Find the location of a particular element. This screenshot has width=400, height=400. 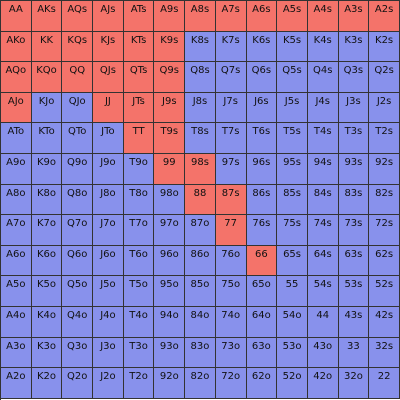

hand-cell-offsuit: T2o is located at coordinates (139, 383).